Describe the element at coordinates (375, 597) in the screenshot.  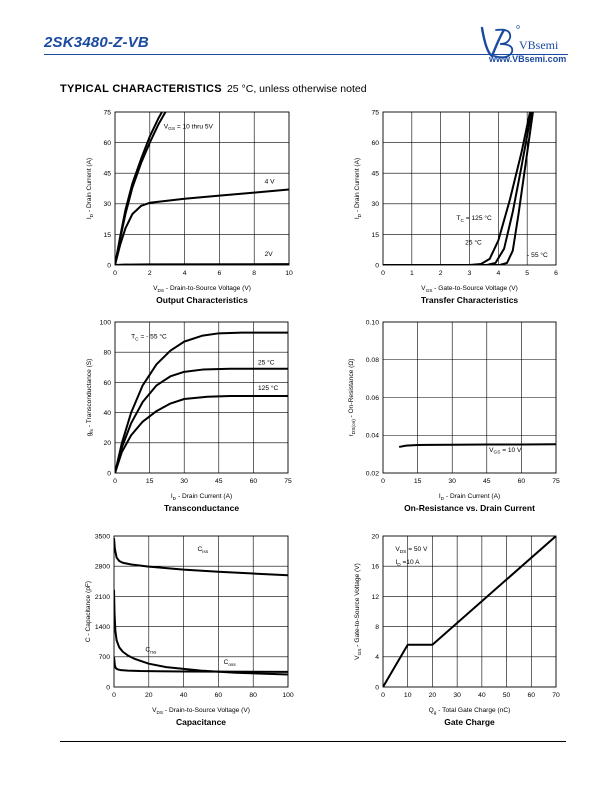
I see `y-tick-label: 12` at that location.